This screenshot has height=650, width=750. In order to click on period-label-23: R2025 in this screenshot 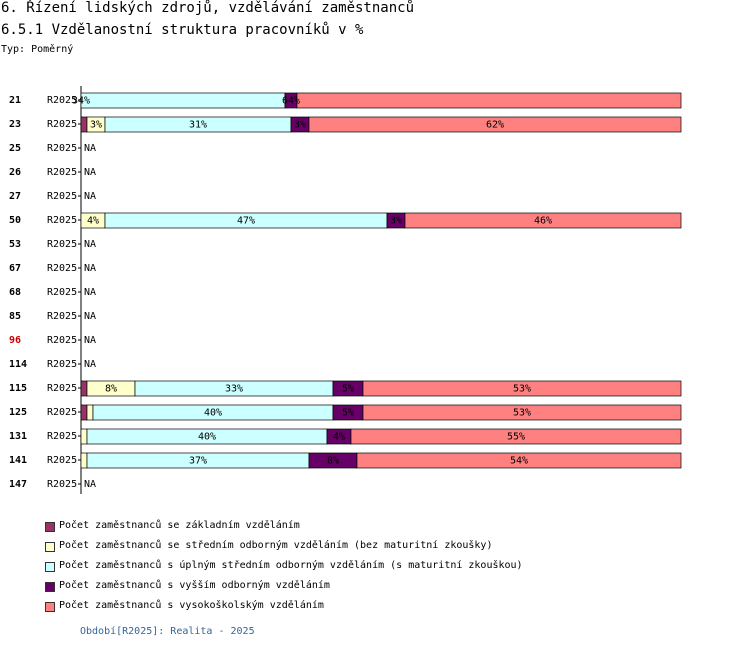, I will do `click(62, 124)`.